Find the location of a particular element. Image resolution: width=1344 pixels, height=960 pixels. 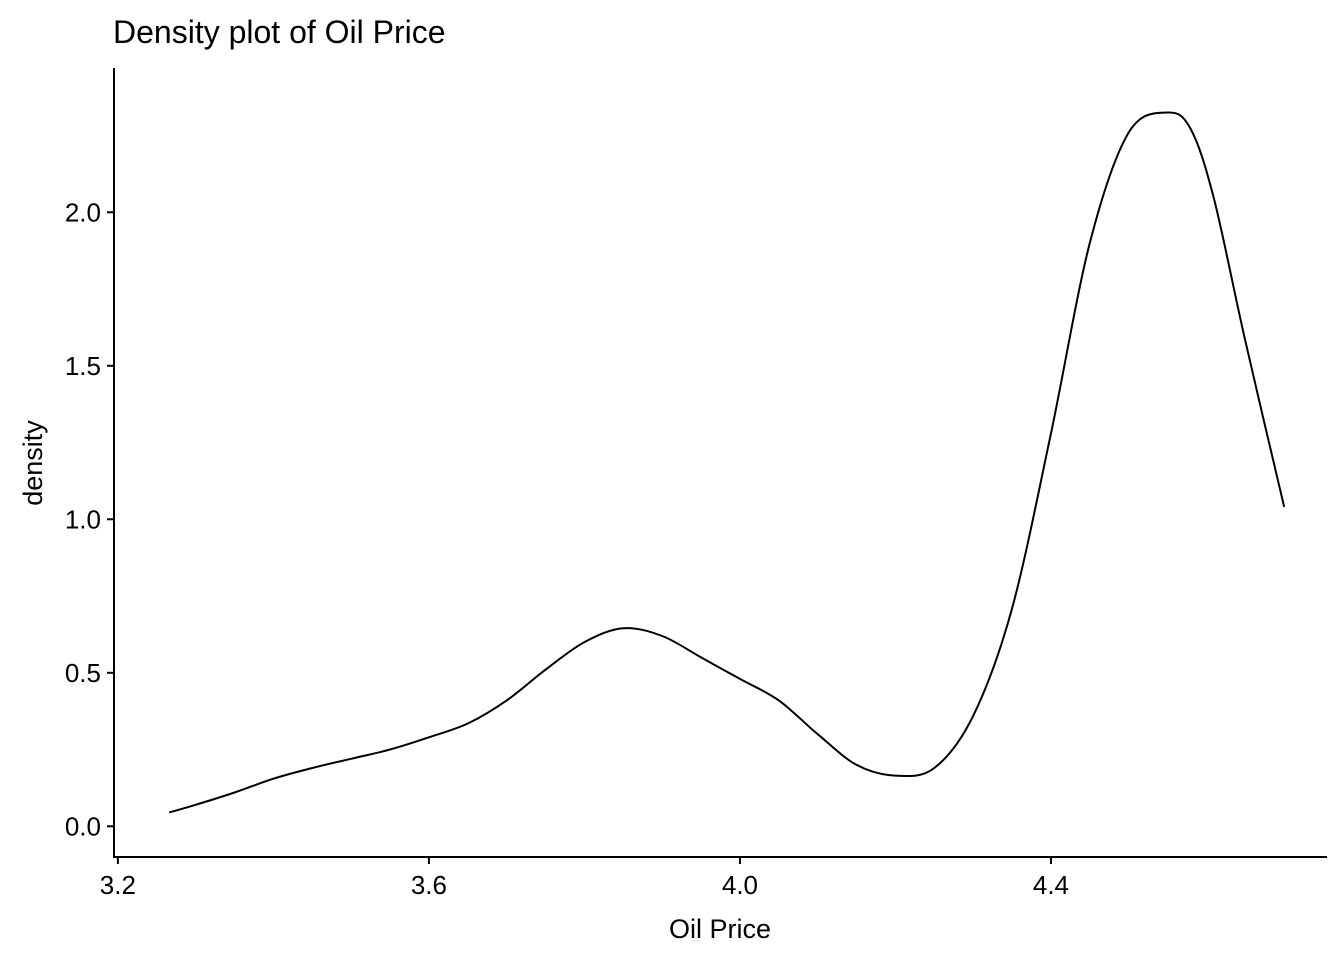

chart-title: Density plot of Oil Price is located at coordinates (279, 32).